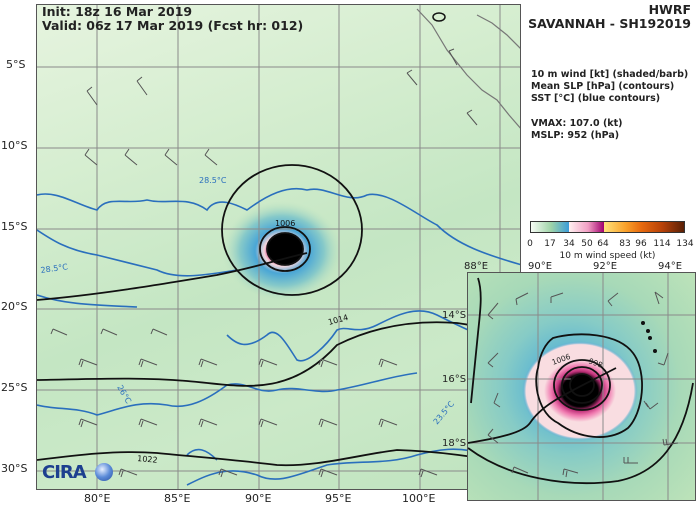 This screenshot has height=505, width=699. Describe the element at coordinates (607, 256) in the screenshot. I see `colorbar-label: 10 m wind speed (kt)` at that location.